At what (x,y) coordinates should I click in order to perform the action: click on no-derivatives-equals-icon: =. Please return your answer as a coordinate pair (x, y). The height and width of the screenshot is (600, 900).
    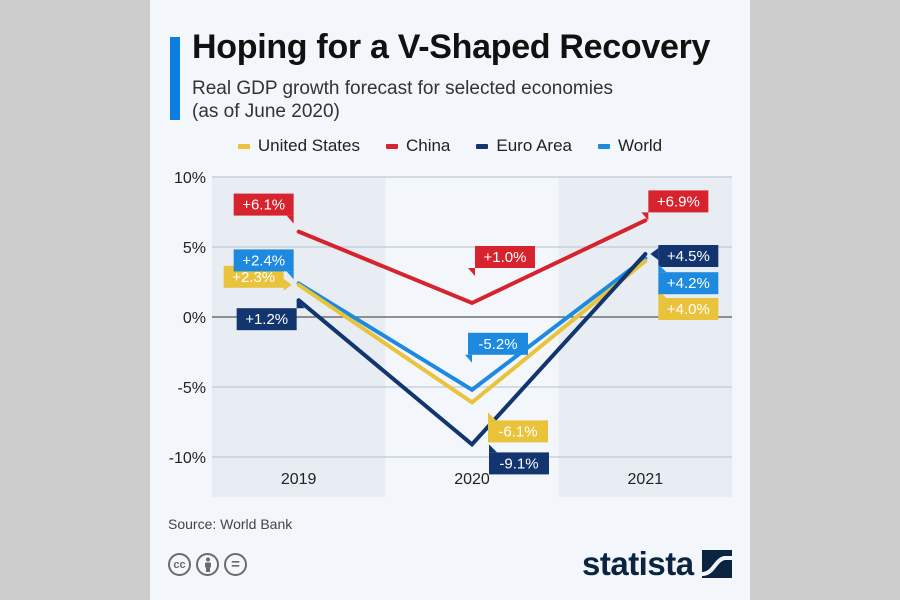
    Looking at the image, I should click on (235, 564).